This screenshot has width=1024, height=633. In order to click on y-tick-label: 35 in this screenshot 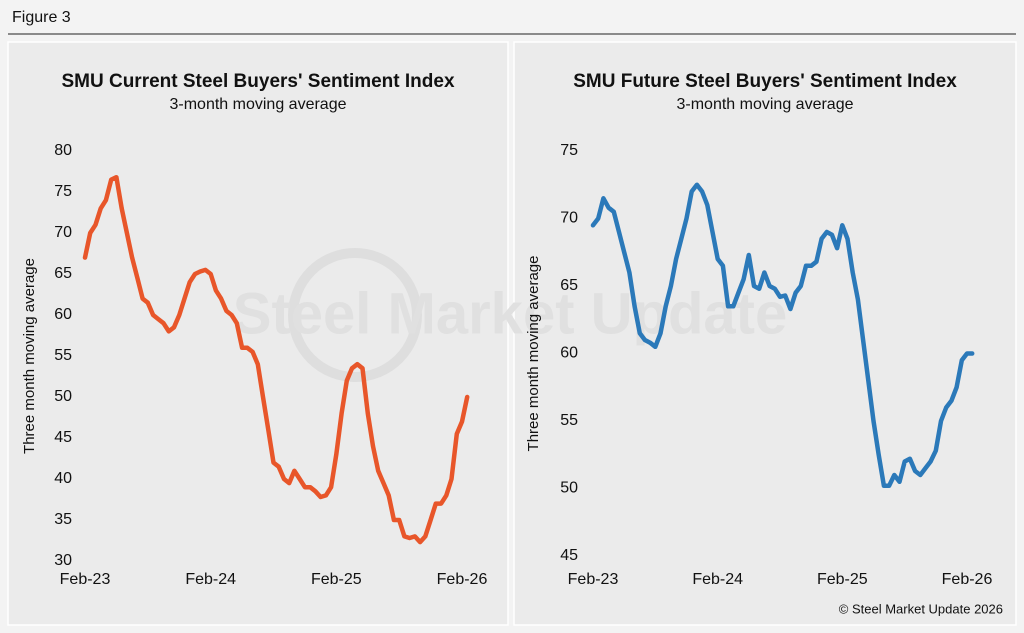, I will do `click(63, 519)`.